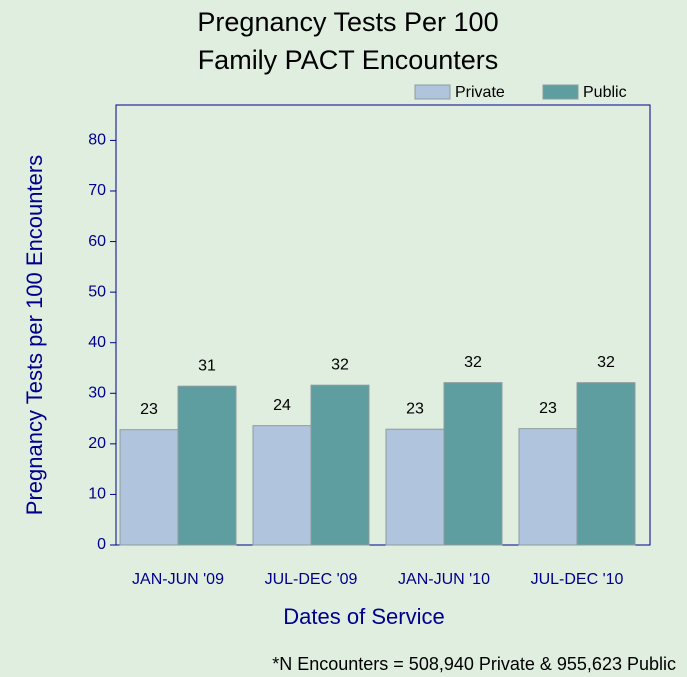 Image resolution: width=687 pixels, height=677 pixels. What do you see at coordinates (282, 405) in the screenshot?
I see `value-label: 24` at bounding box center [282, 405].